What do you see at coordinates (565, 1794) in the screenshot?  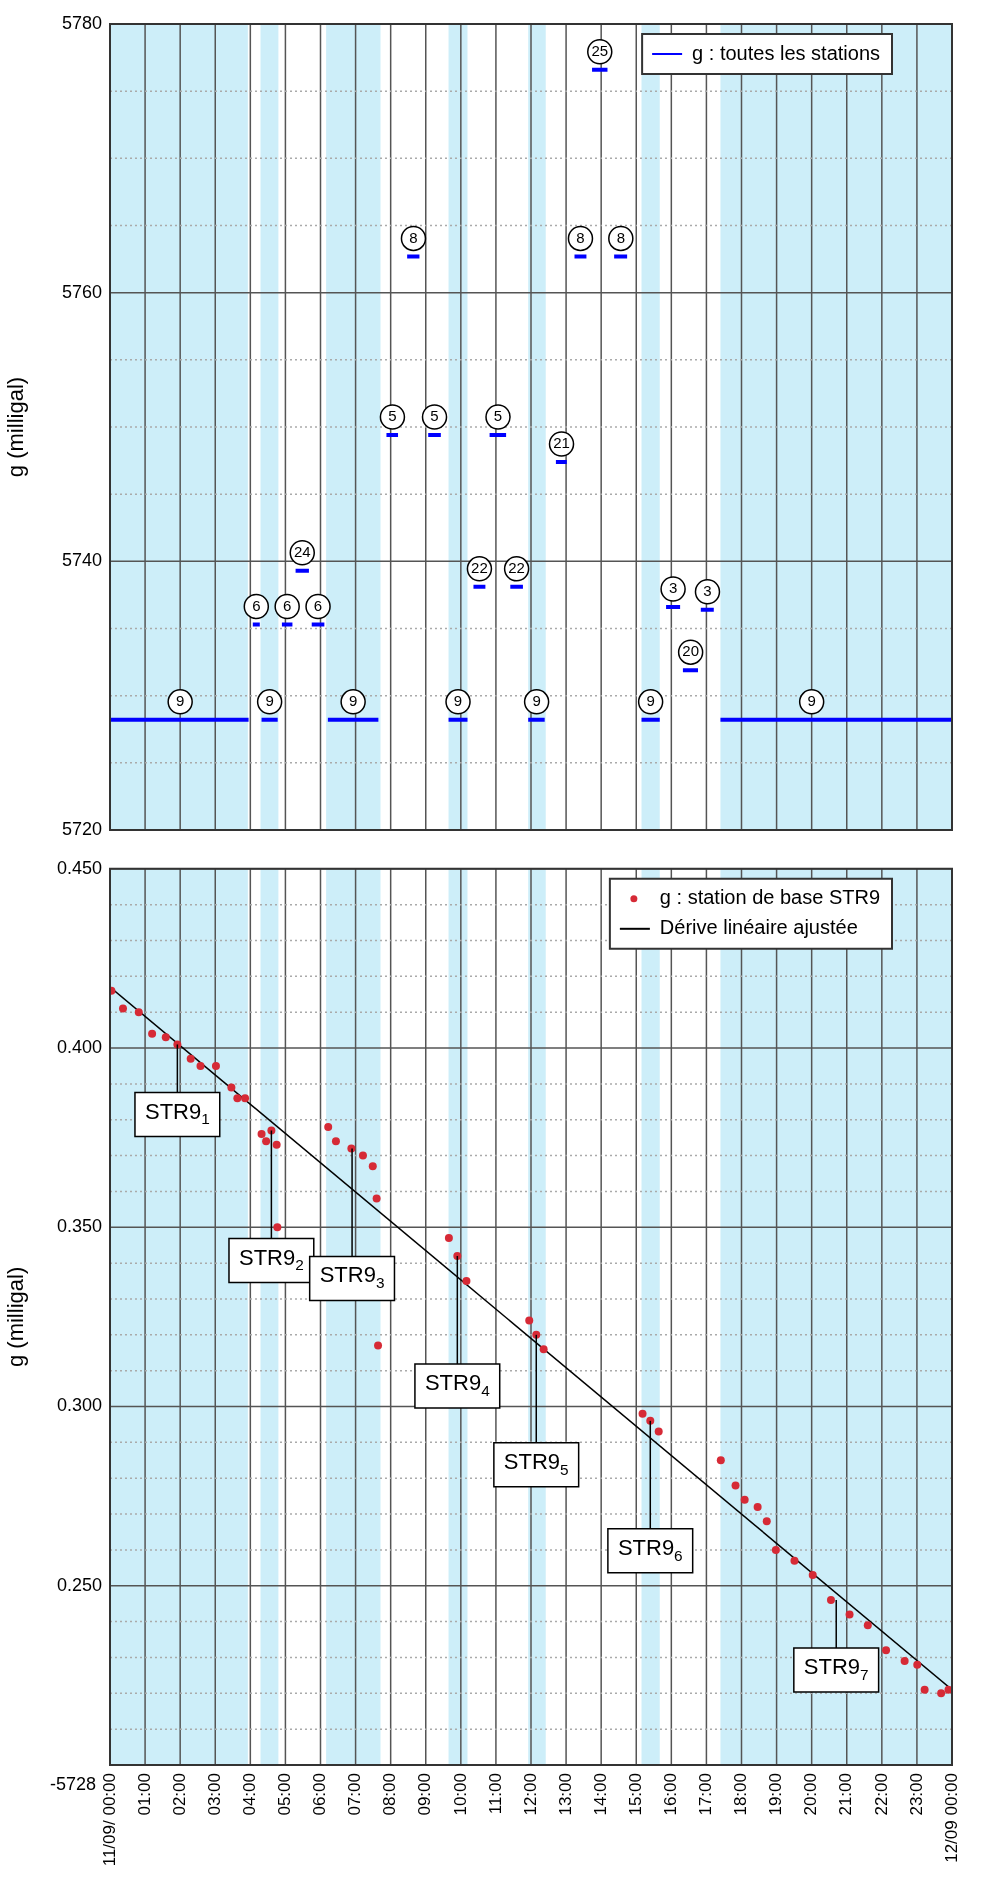 I see `x-tick-label: 13:00` at bounding box center [565, 1794].